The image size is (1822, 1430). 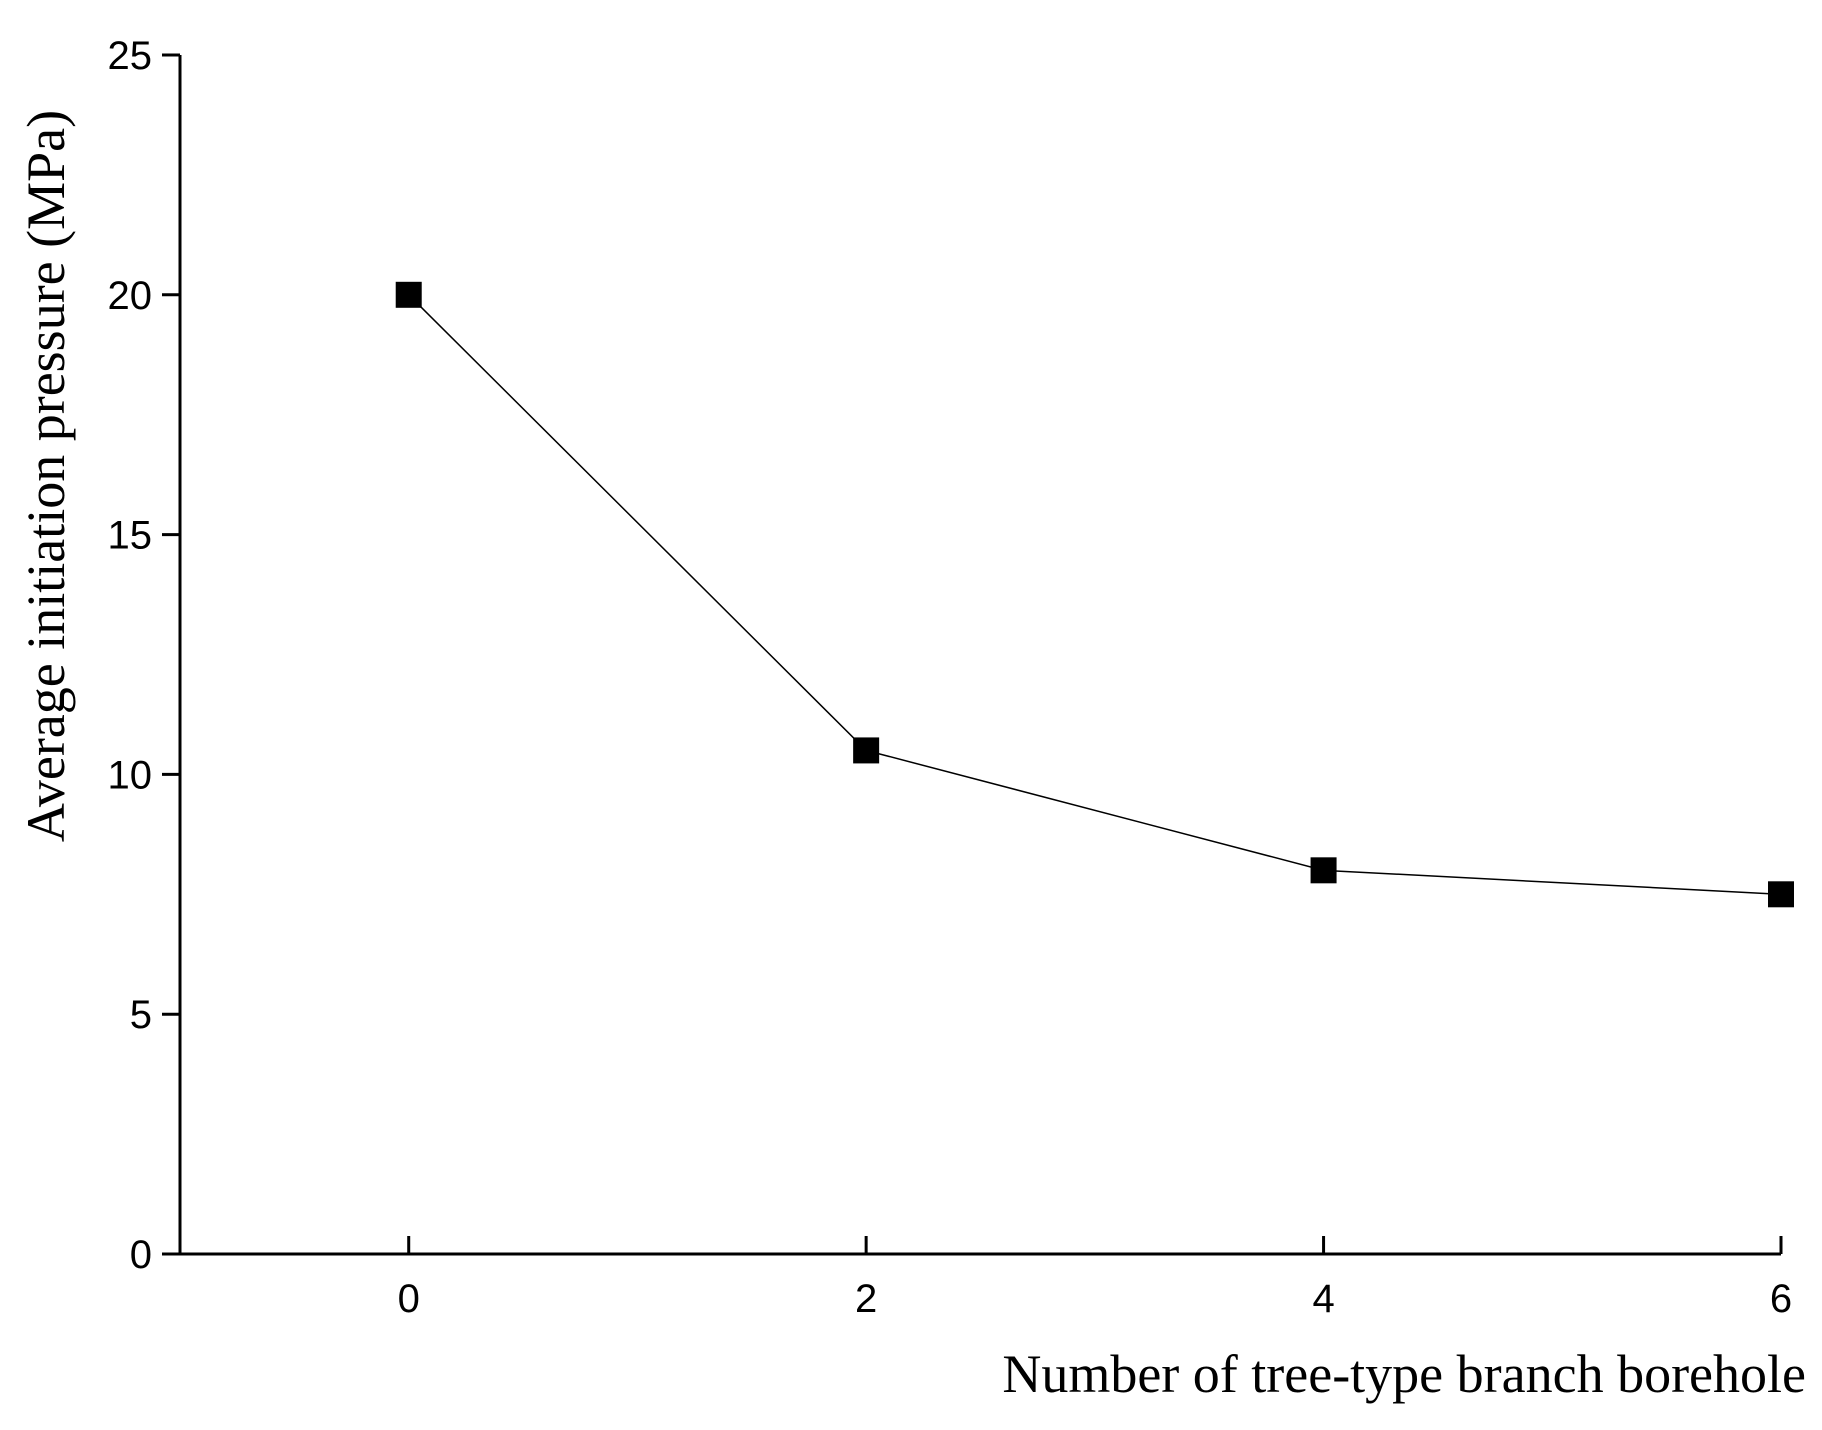 What do you see at coordinates (141, 1255) in the screenshot?
I see `y-tick-label: 0` at bounding box center [141, 1255].